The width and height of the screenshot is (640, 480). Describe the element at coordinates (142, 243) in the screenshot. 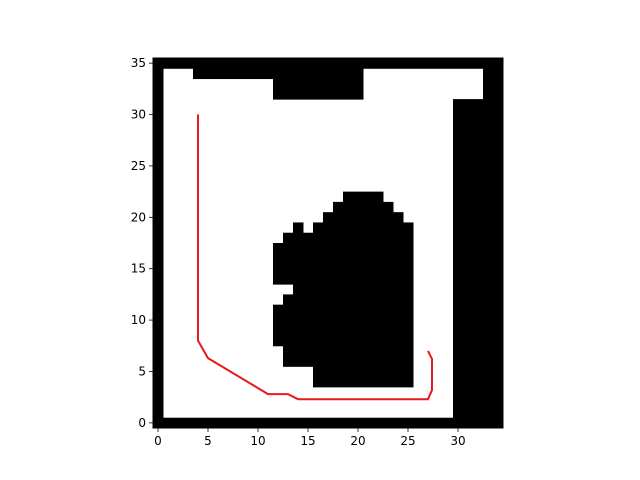

I see `y-axis-ticks: 0 5 10 15 20 25 30 35` at that location.